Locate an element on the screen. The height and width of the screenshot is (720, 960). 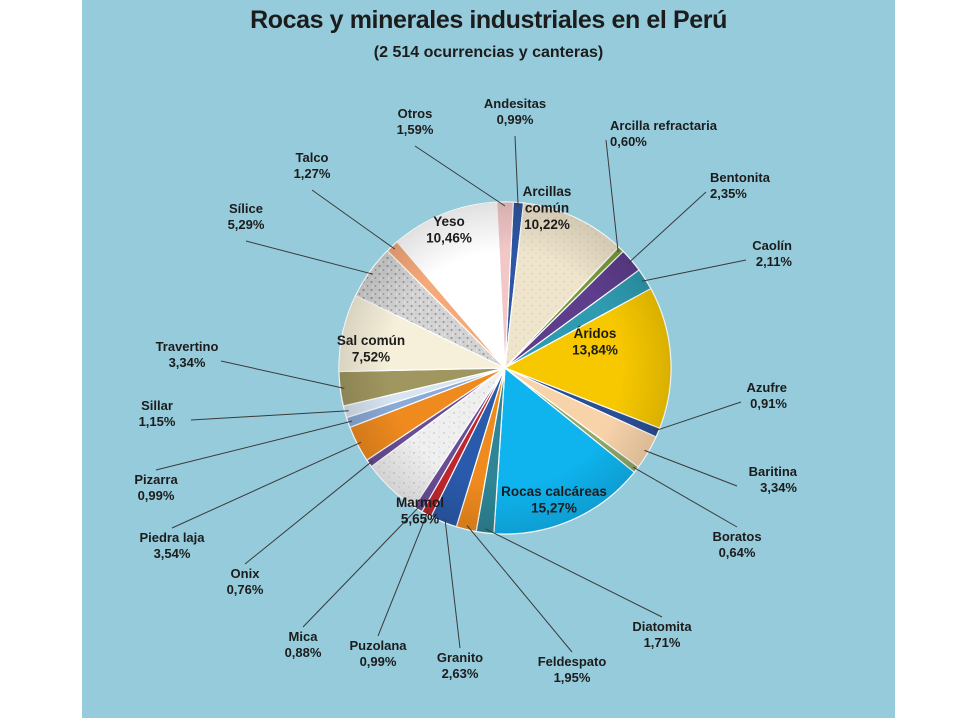
data-label-caolin: Caolín 2,11% is located at coordinates (772, 253).